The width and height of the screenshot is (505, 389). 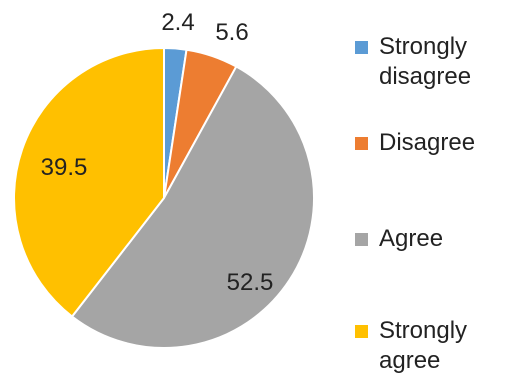 What do you see at coordinates (64, 167) in the screenshot?
I see `data-label-strongly-agree: 39.5` at bounding box center [64, 167].